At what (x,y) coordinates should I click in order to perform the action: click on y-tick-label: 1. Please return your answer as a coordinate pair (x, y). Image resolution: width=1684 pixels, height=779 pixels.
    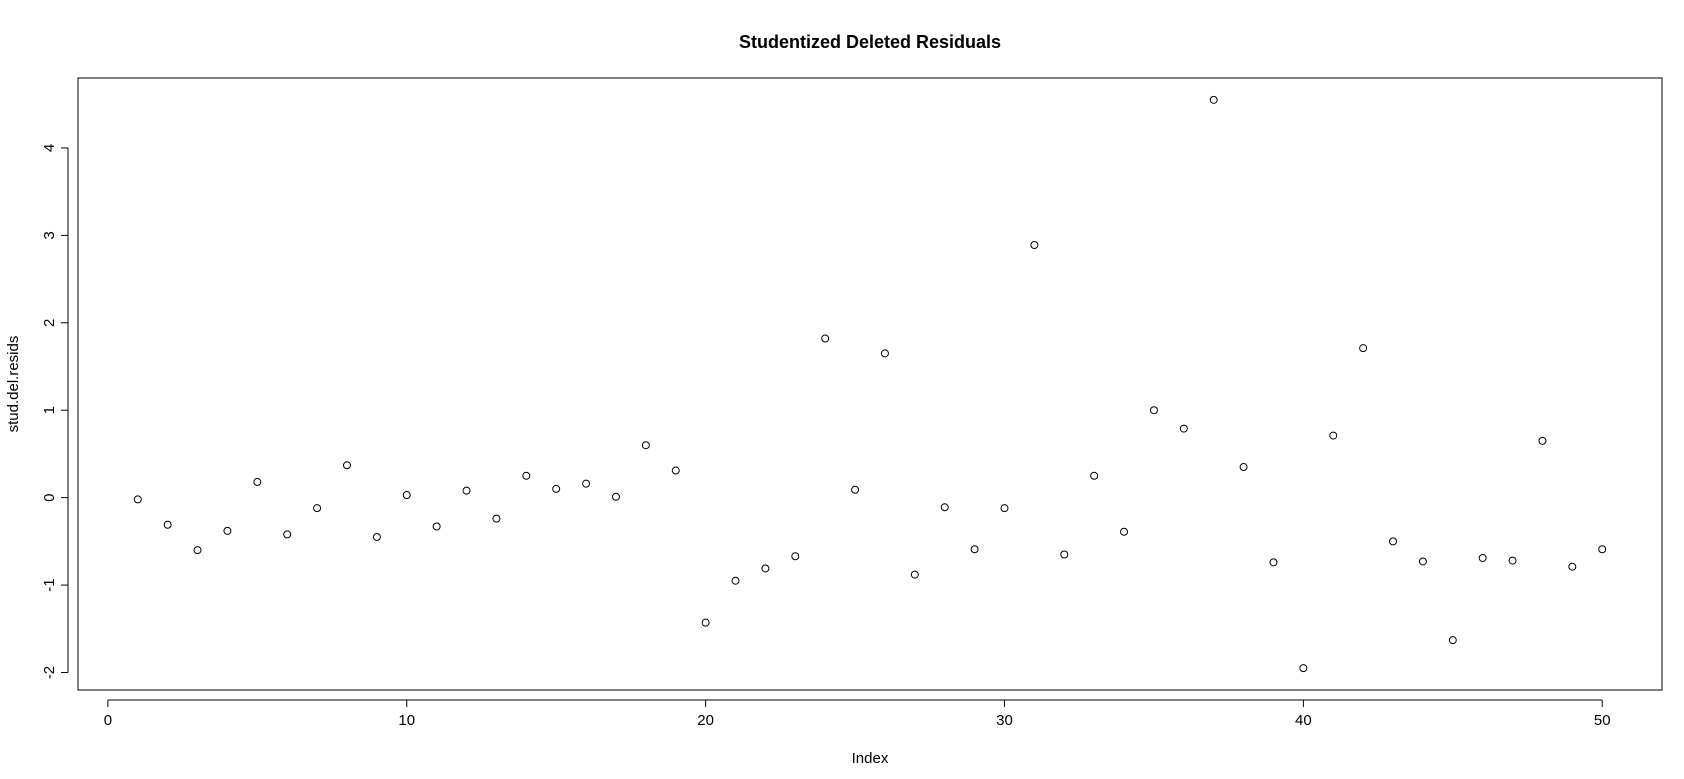
    Looking at the image, I should click on (49, 410).